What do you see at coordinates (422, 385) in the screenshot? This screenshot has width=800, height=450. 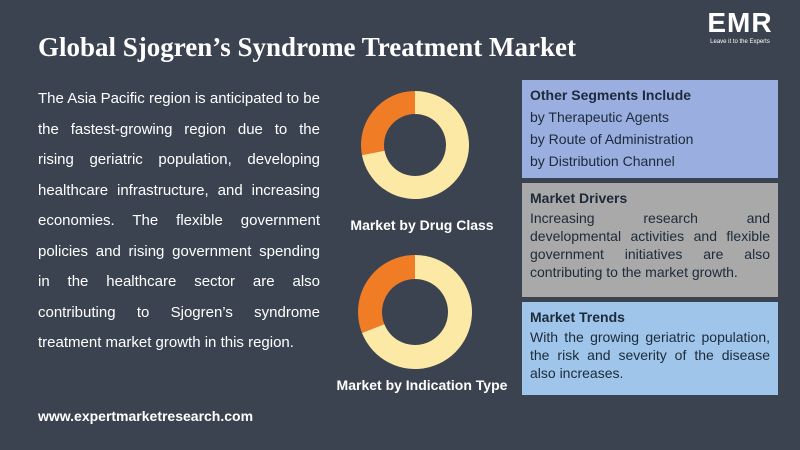 I see `chart-title: Market by Indication Type` at bounding box center [422, 385].